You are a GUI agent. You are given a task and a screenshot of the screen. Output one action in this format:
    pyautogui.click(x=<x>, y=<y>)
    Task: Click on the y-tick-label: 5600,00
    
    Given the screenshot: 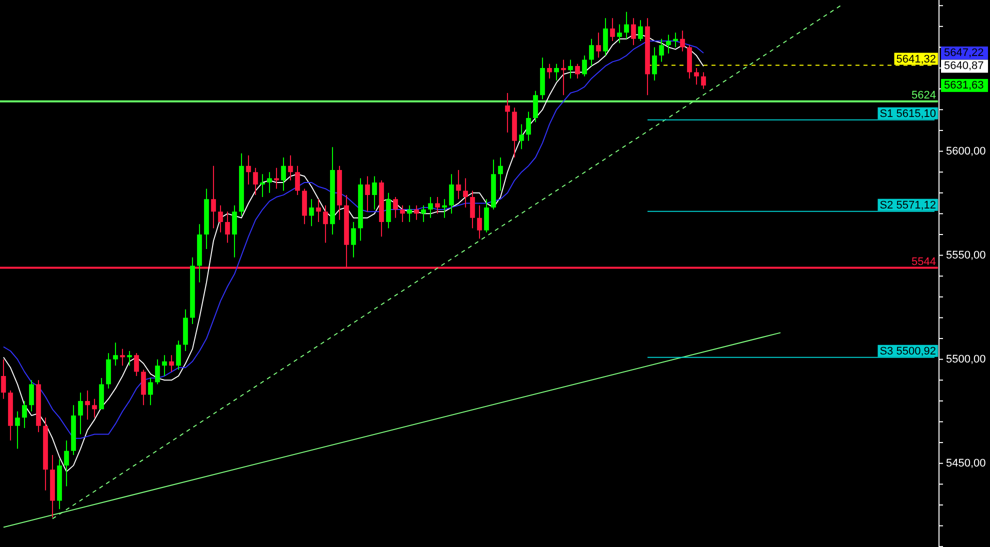 What is the action you would take?
    pyautogui.click(x=966, y=151)
    